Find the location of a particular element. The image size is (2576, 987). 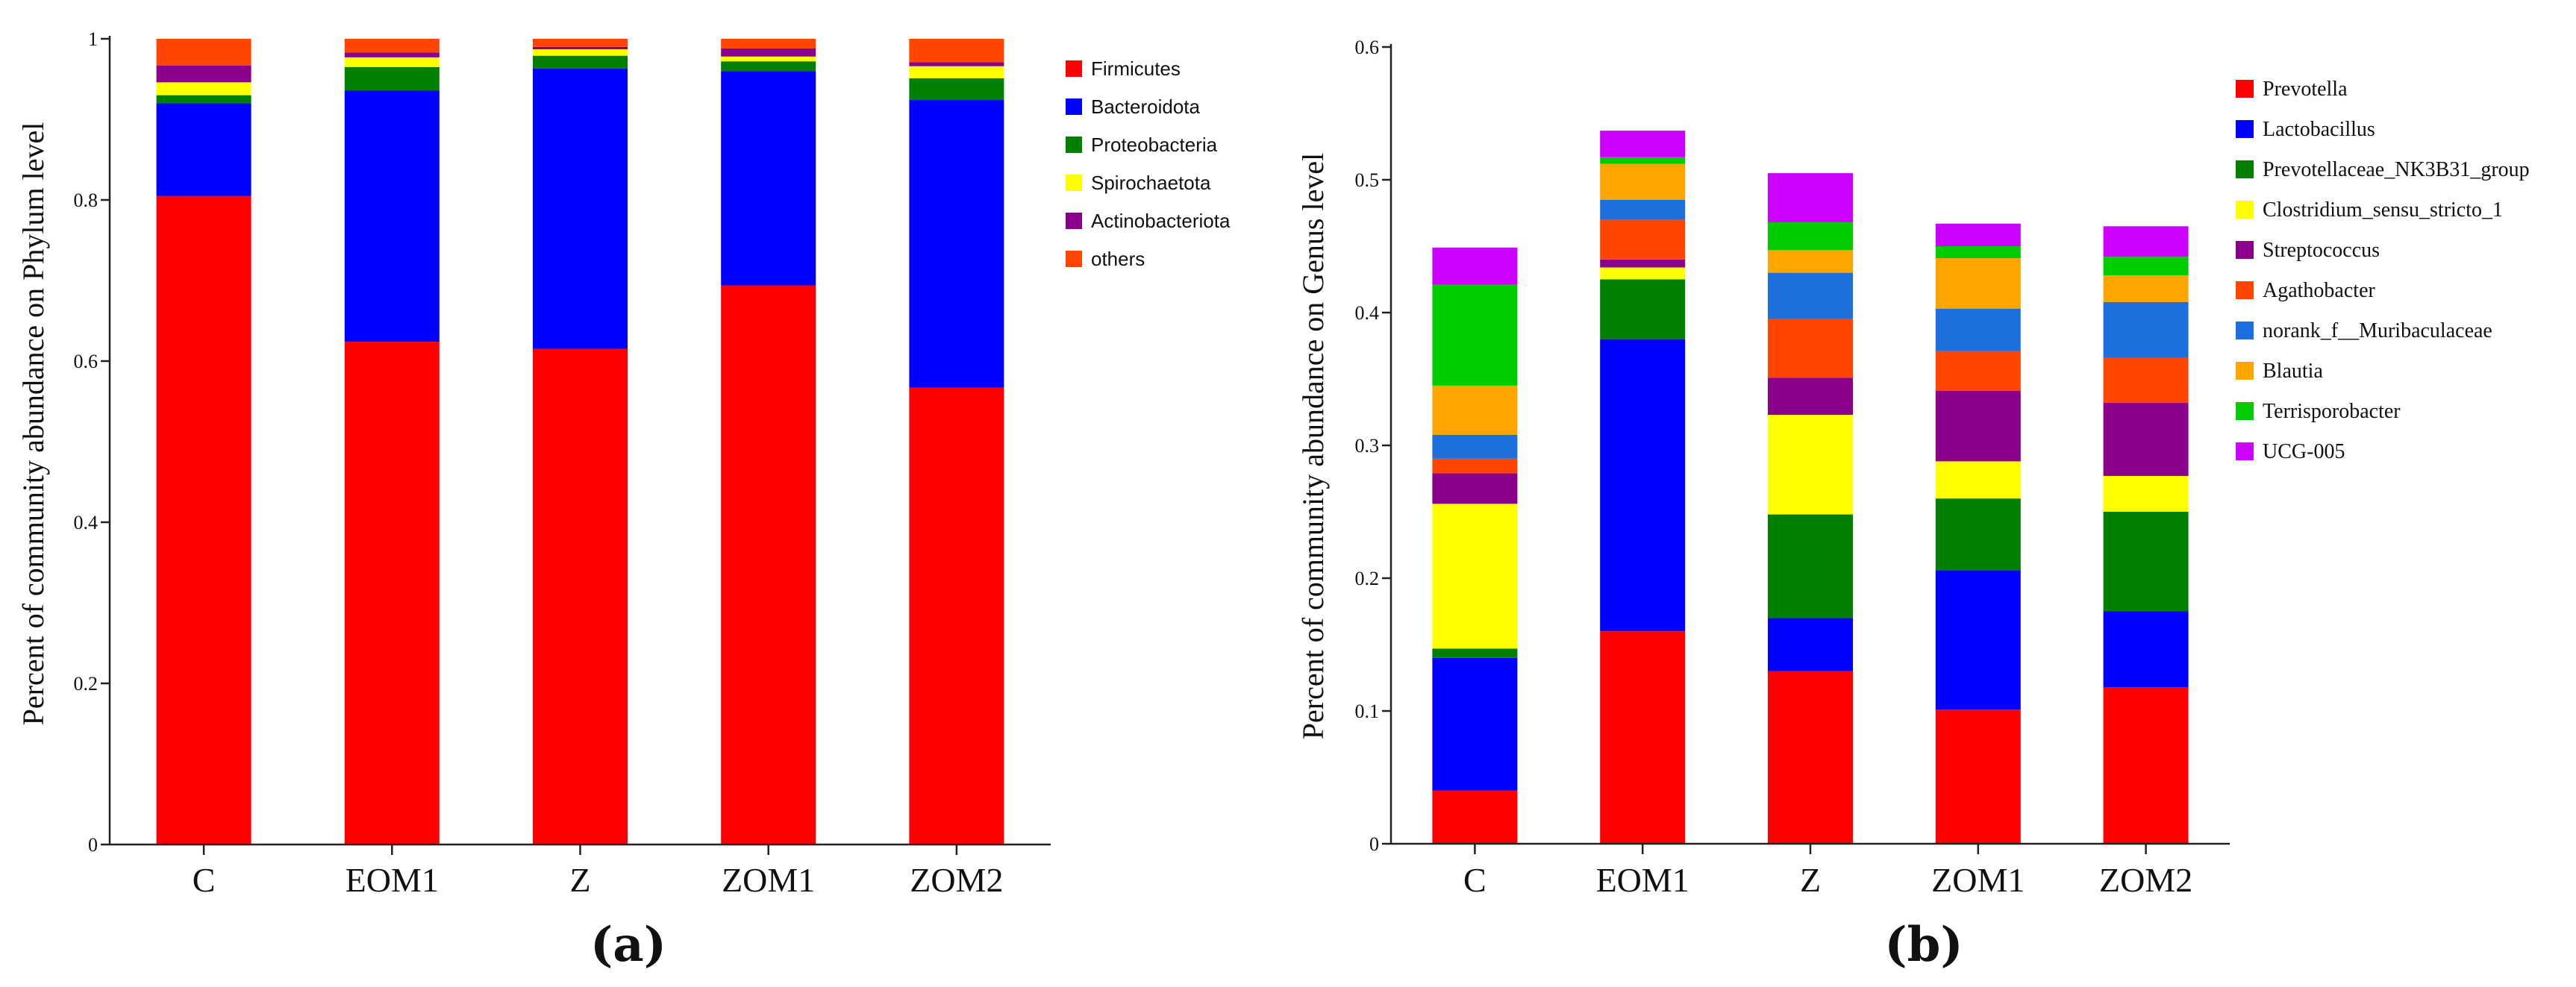

panel-label-b: (b) is located at coordinates (1923, 945).